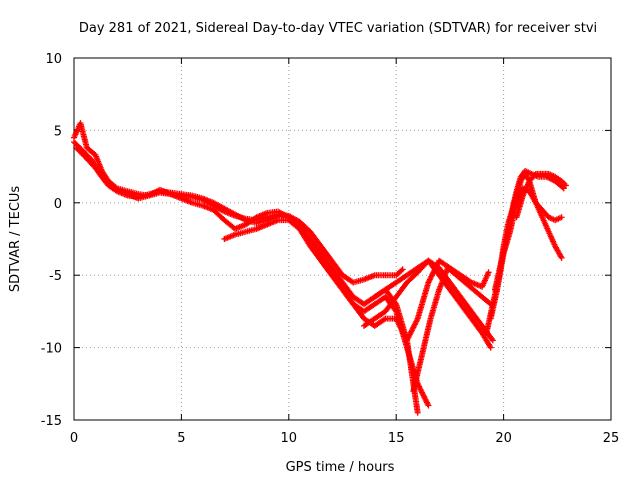 The width and height of the screenshot is (640, 480). I want to click on y-tick-label: 10, so click(53, 59).